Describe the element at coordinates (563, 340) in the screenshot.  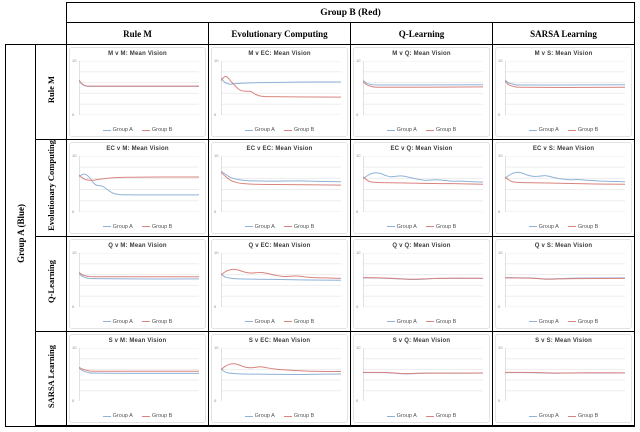
I see `chart-title: S v S: Mean Vision` at that location.